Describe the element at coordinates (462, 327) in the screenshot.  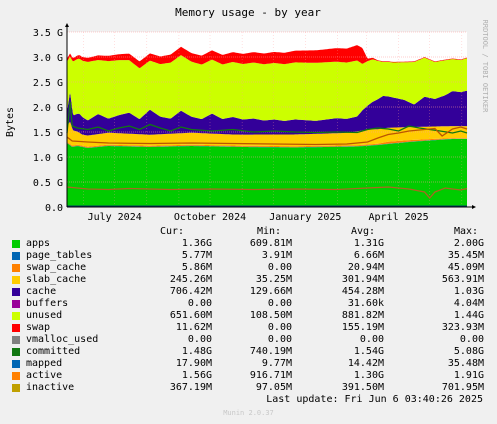
I see `legend-max: 323.93M` at that location.